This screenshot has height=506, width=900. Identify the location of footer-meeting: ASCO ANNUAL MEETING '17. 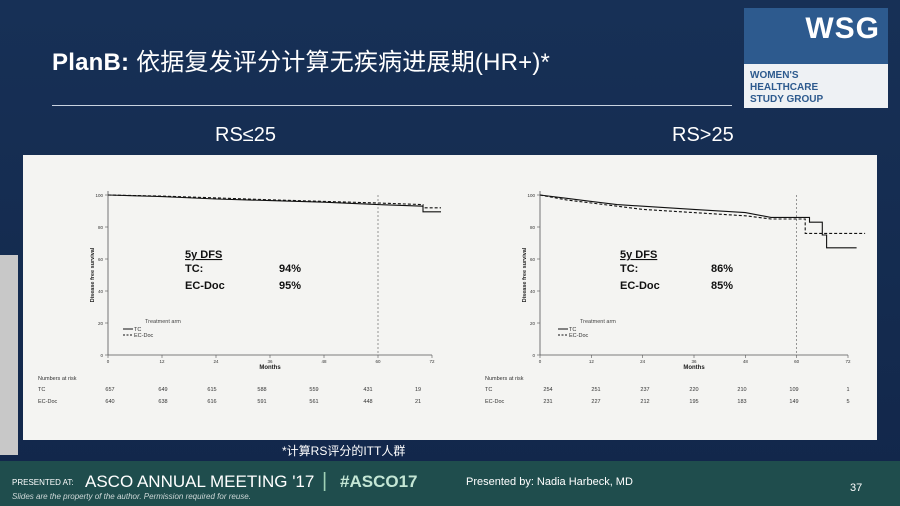
(200, 481).